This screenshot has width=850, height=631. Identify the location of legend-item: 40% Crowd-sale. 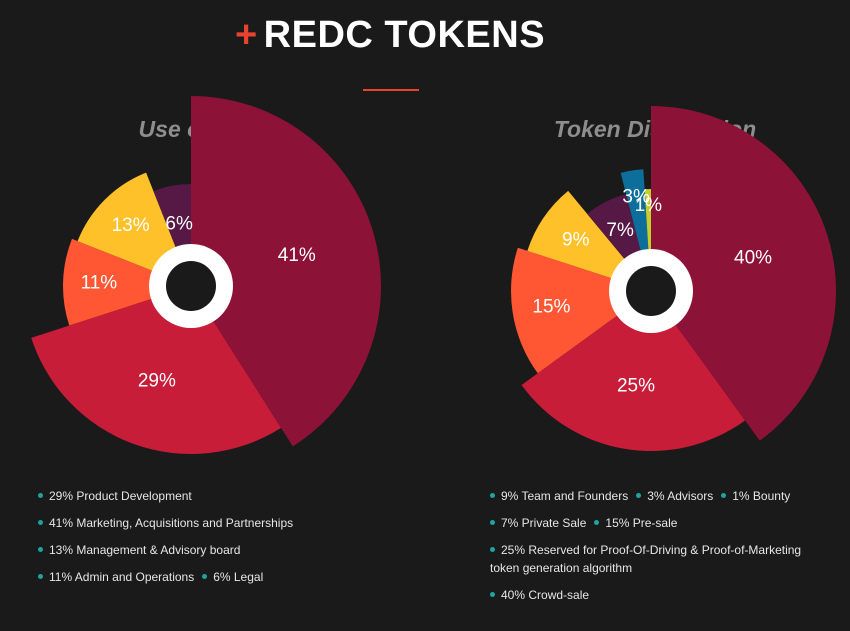
(539, 595).